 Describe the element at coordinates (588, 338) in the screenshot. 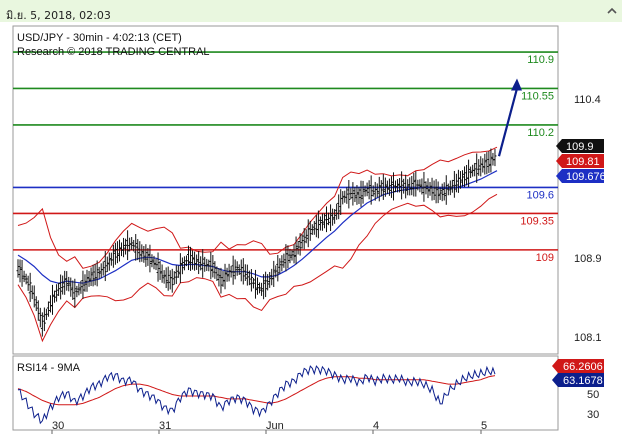

I see `y-tick-label: 108.1` at that location.